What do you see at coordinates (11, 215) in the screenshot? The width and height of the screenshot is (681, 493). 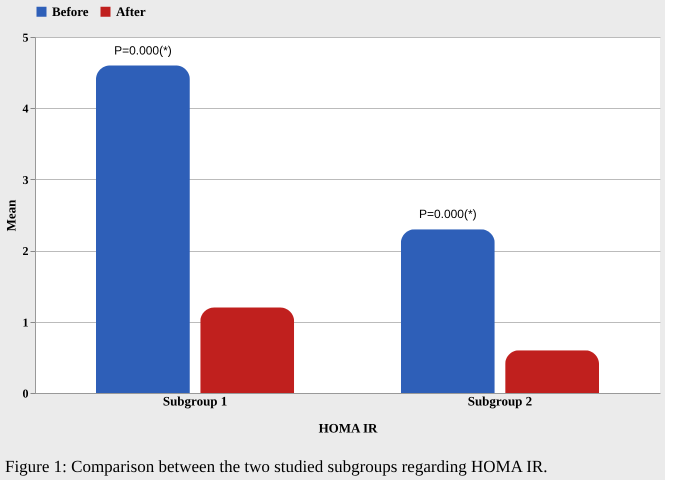 I see `y-axis-title: Mean` at bounding box center [11, 215].